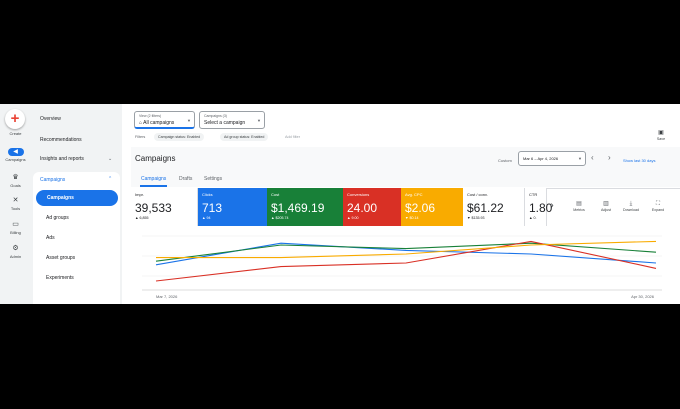 Image resolution: width=680 pixels, height=409 pixels. I want to click on metric-card-cost: Cost $1,469.19 ▲ $205.74, so click(305, 207).